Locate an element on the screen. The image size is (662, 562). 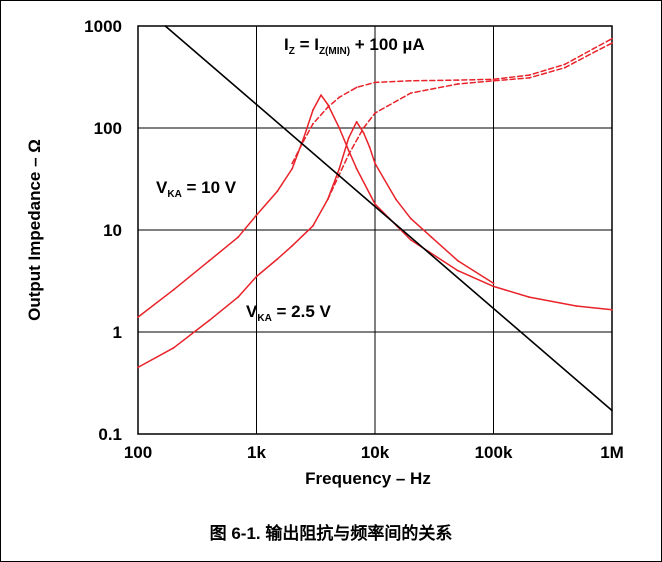
y-tick-label: 1000 is located at coordinates (103, 26).